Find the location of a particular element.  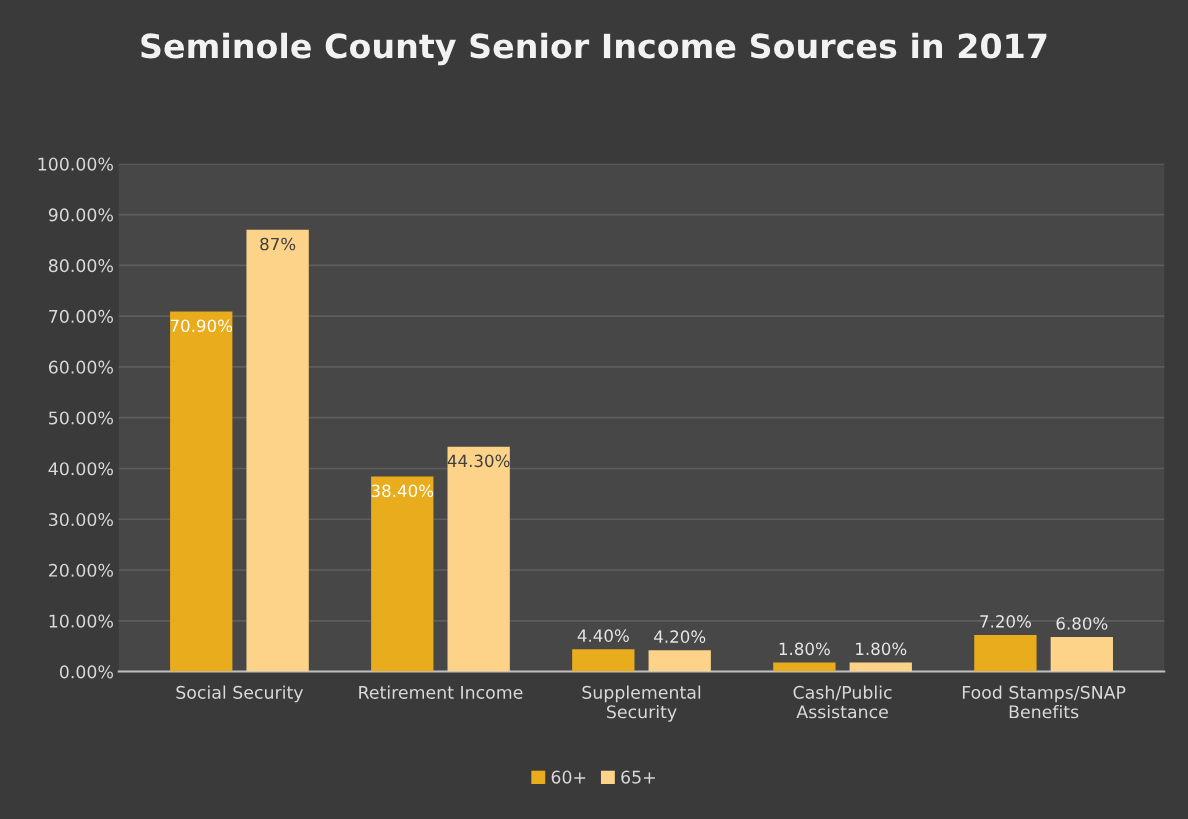

data-label: 70.90% is located at coordinates (201, 326).